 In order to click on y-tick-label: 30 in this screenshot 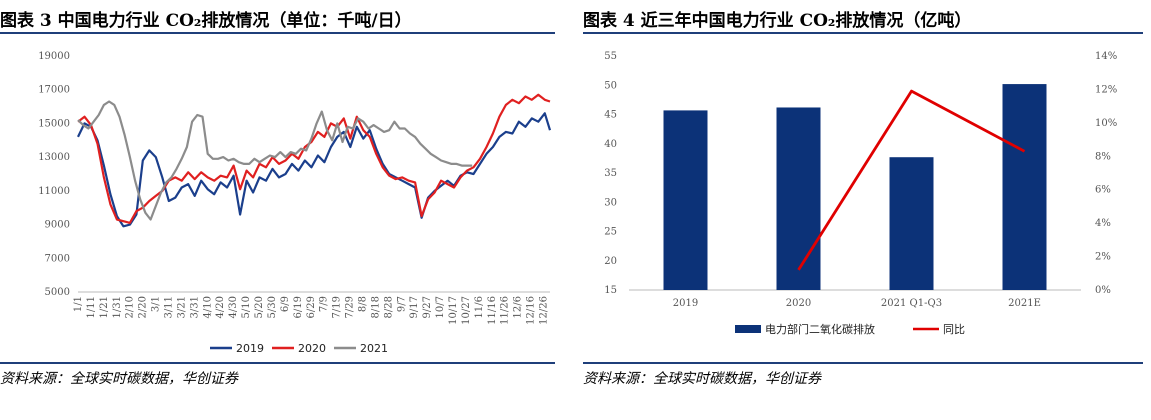, I will do `click(610, 202)`.